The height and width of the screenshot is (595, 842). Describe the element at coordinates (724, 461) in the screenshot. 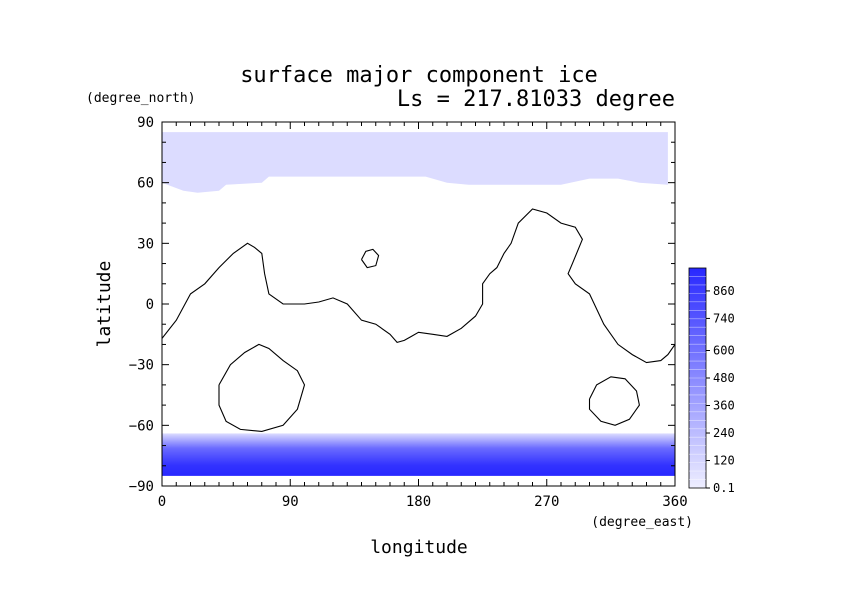

I see `colorbar-tick-label: 120` at that location.